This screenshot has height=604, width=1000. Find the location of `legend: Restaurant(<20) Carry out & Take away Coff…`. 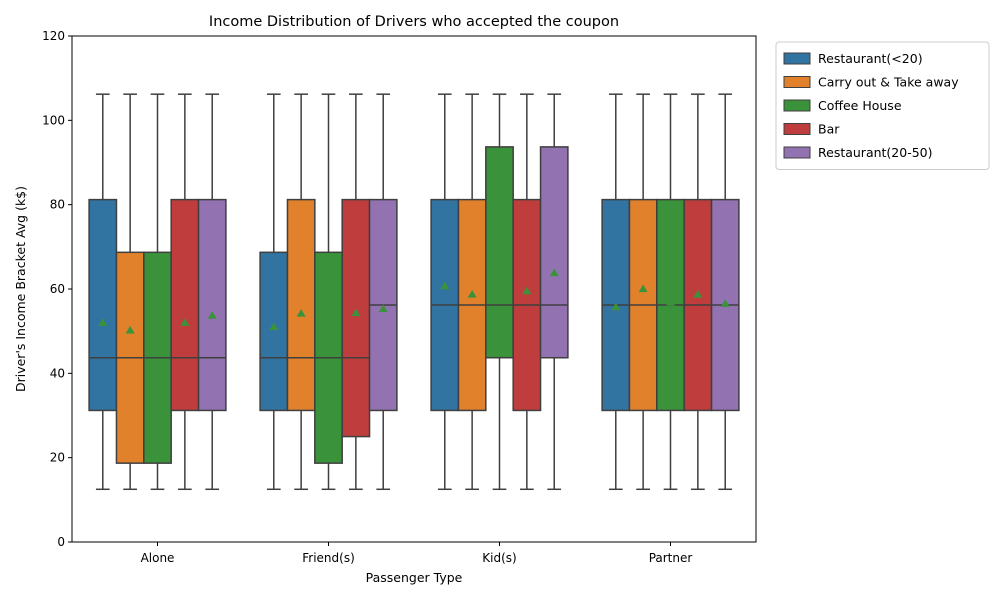

legend: Restaurant(<20) Carry out & Take away Coff… is located at coordinates (882, 105).